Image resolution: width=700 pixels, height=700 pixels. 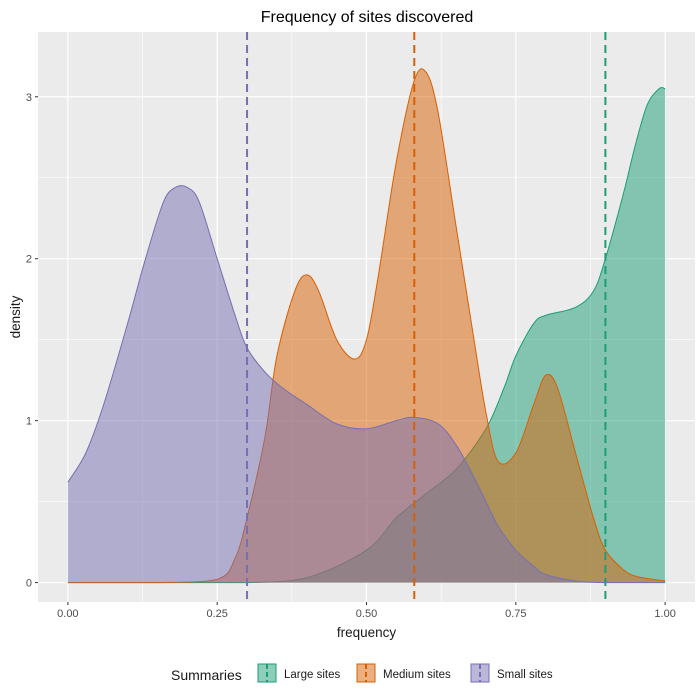 I want to click on y-tick-label: 0, so click(x=29, y=584).